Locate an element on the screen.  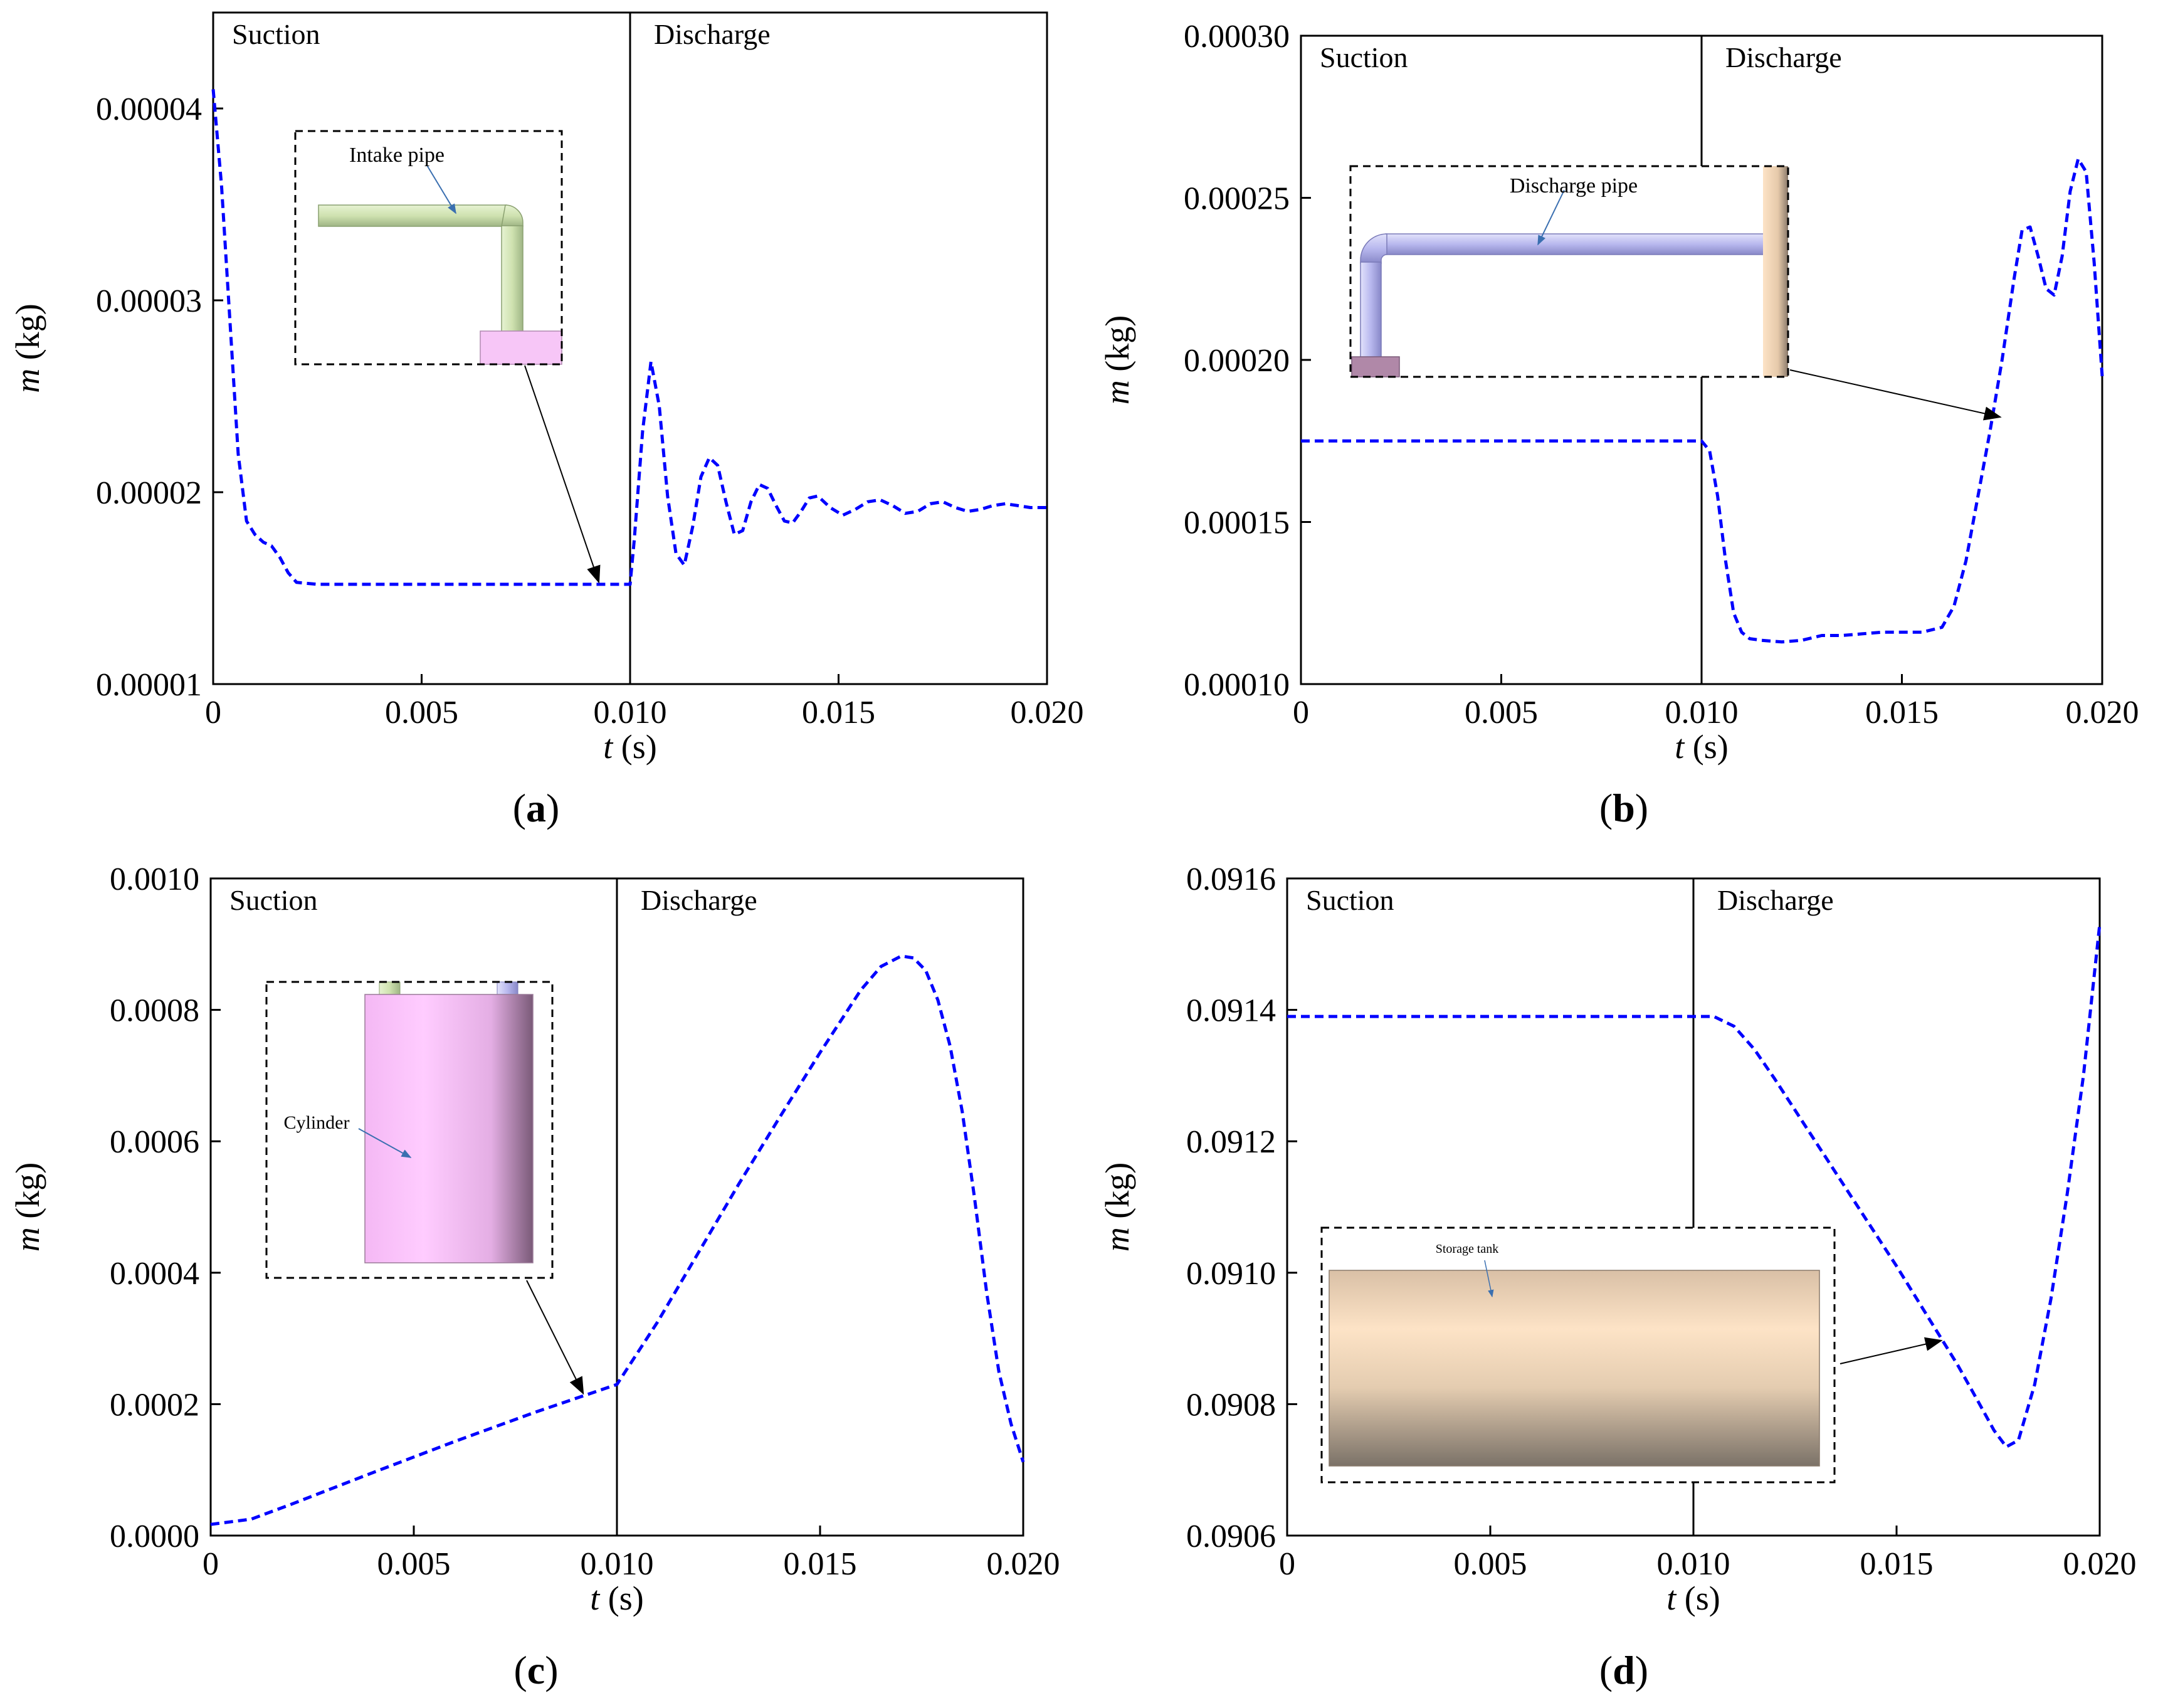
y-tick-label: 0.00002 is located at coordinates (149, 493).